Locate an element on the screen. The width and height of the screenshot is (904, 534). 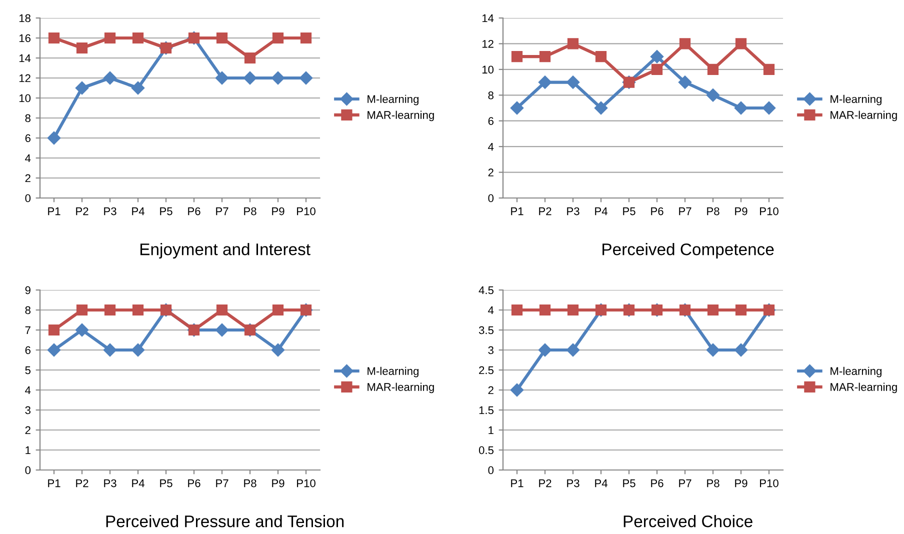
y-tick-label: 2.5 is located at coordinates (486, 370).